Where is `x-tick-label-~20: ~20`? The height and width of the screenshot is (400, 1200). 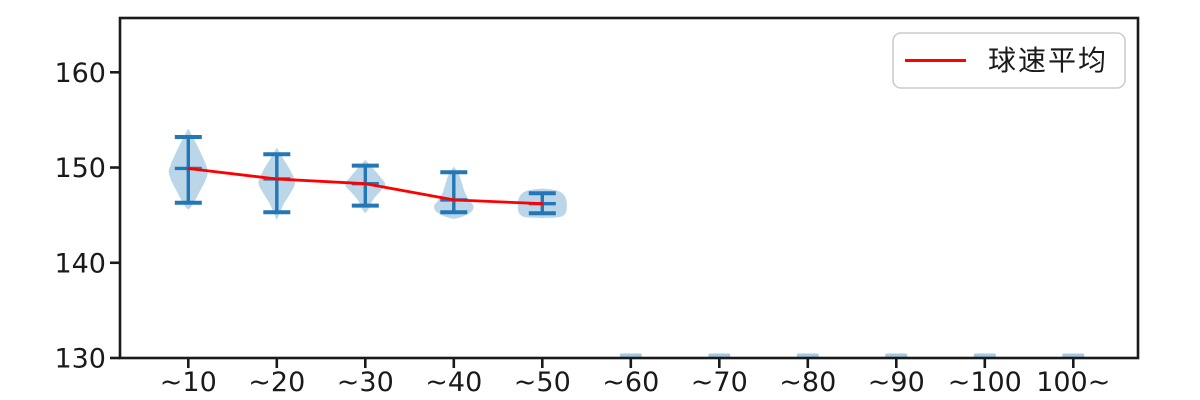 x-tick-label-~20: ~20 is located at coordinates (276, 382).